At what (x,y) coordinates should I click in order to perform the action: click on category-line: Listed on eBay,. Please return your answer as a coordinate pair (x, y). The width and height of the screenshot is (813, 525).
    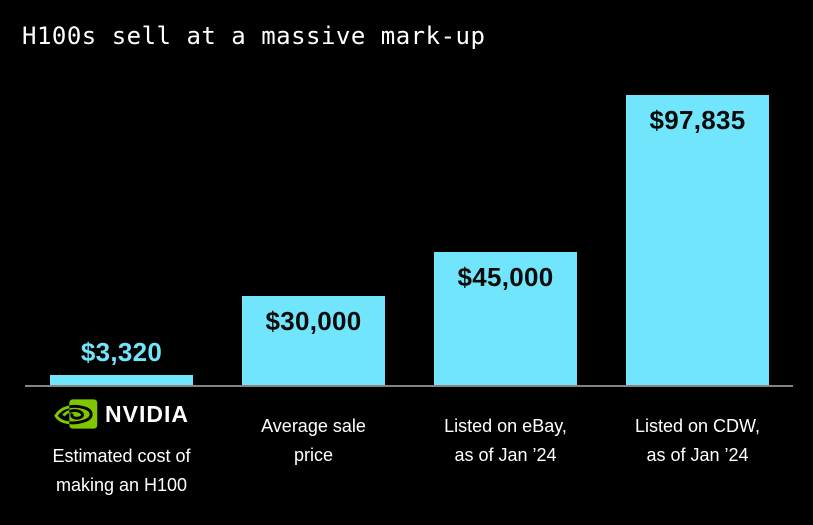
    Looking at the image, I should click on (505, 426).